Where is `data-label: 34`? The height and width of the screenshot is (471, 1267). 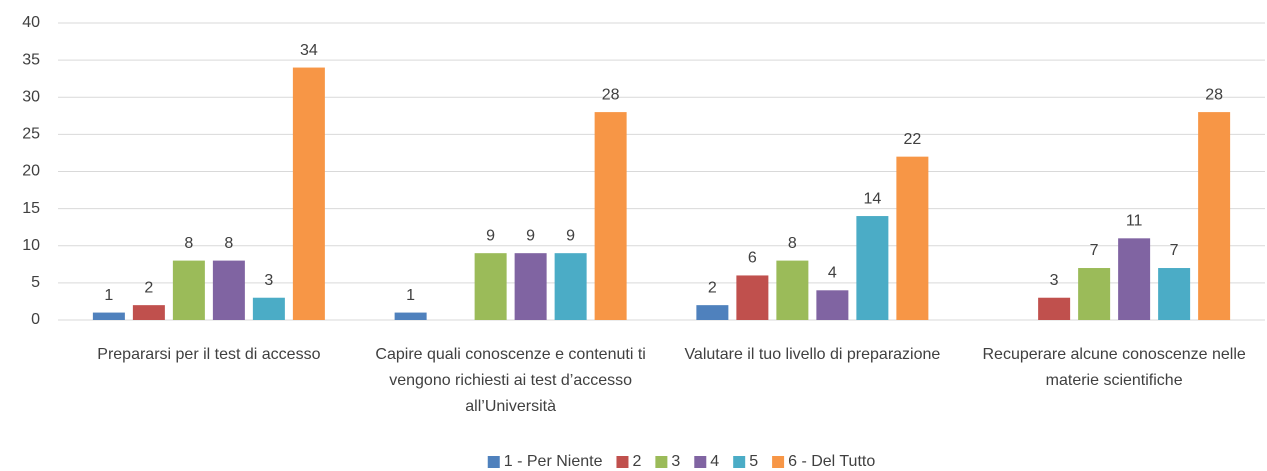
data-label: 34 is located at coordinates (309, 50).